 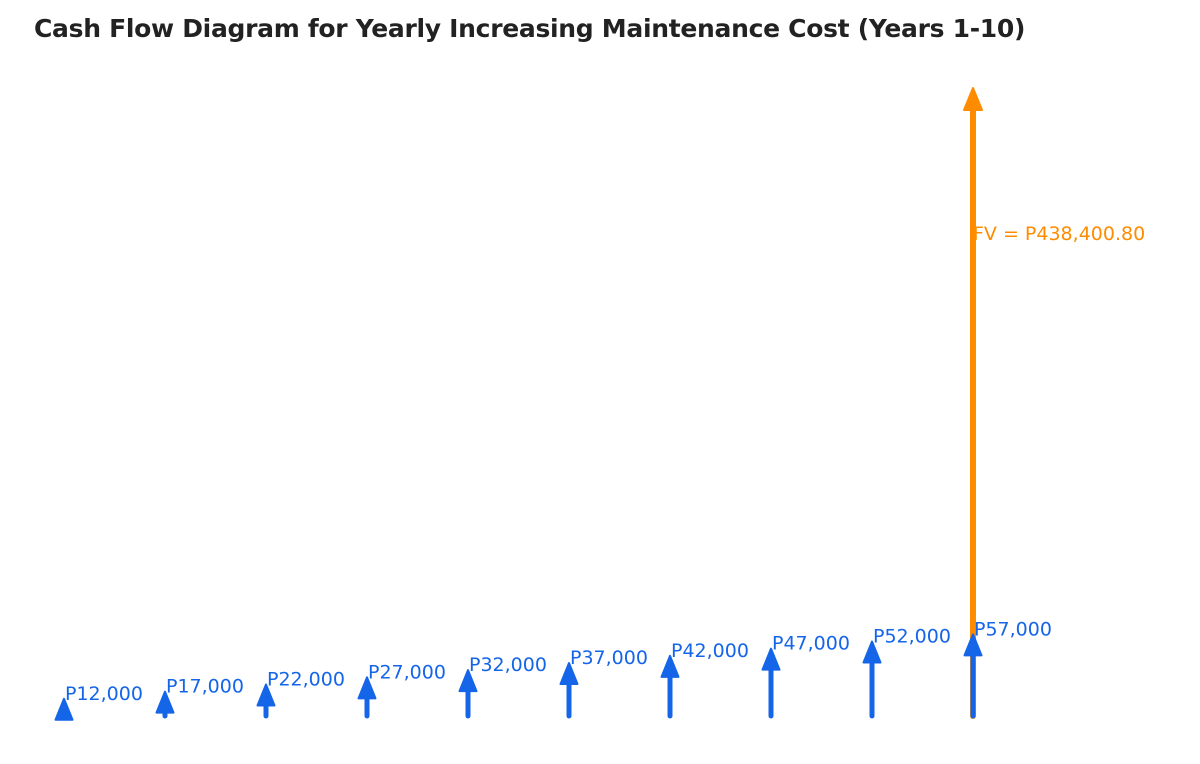 What do you see at coordinates (872, 652) in the screenshot?
I see `cash-flow-arrow-year-9-head` at bounding box center [872, 652].